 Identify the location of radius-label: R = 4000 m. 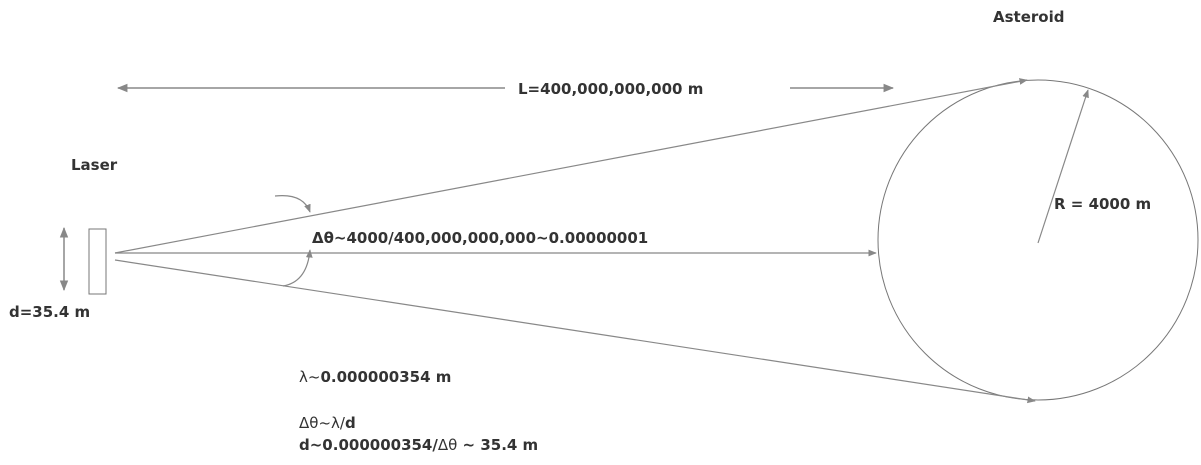
(1103, 204).